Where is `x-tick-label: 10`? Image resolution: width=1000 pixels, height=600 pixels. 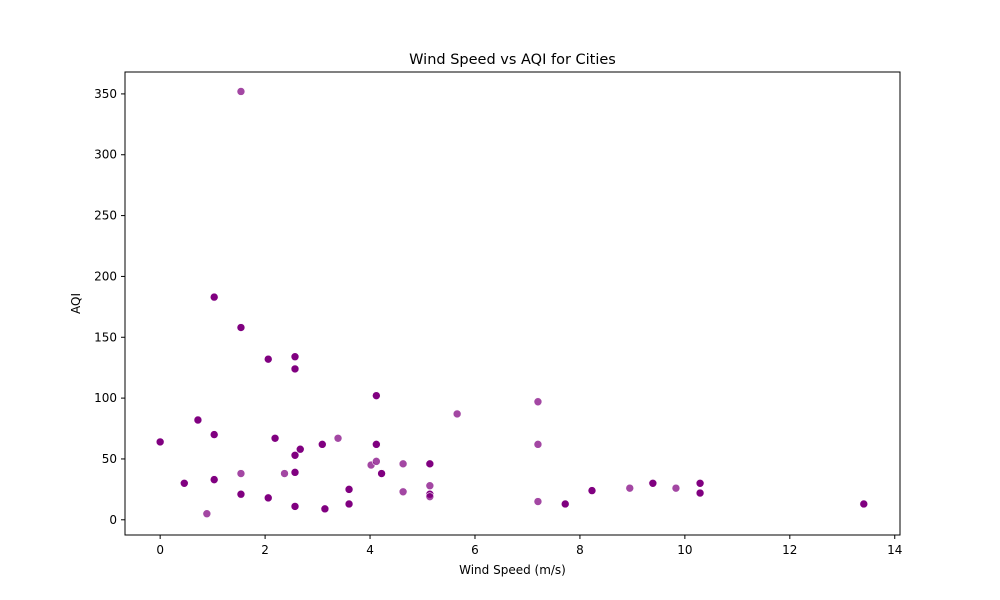 x-tick-label: 10 is located at coordinates (684, 550).